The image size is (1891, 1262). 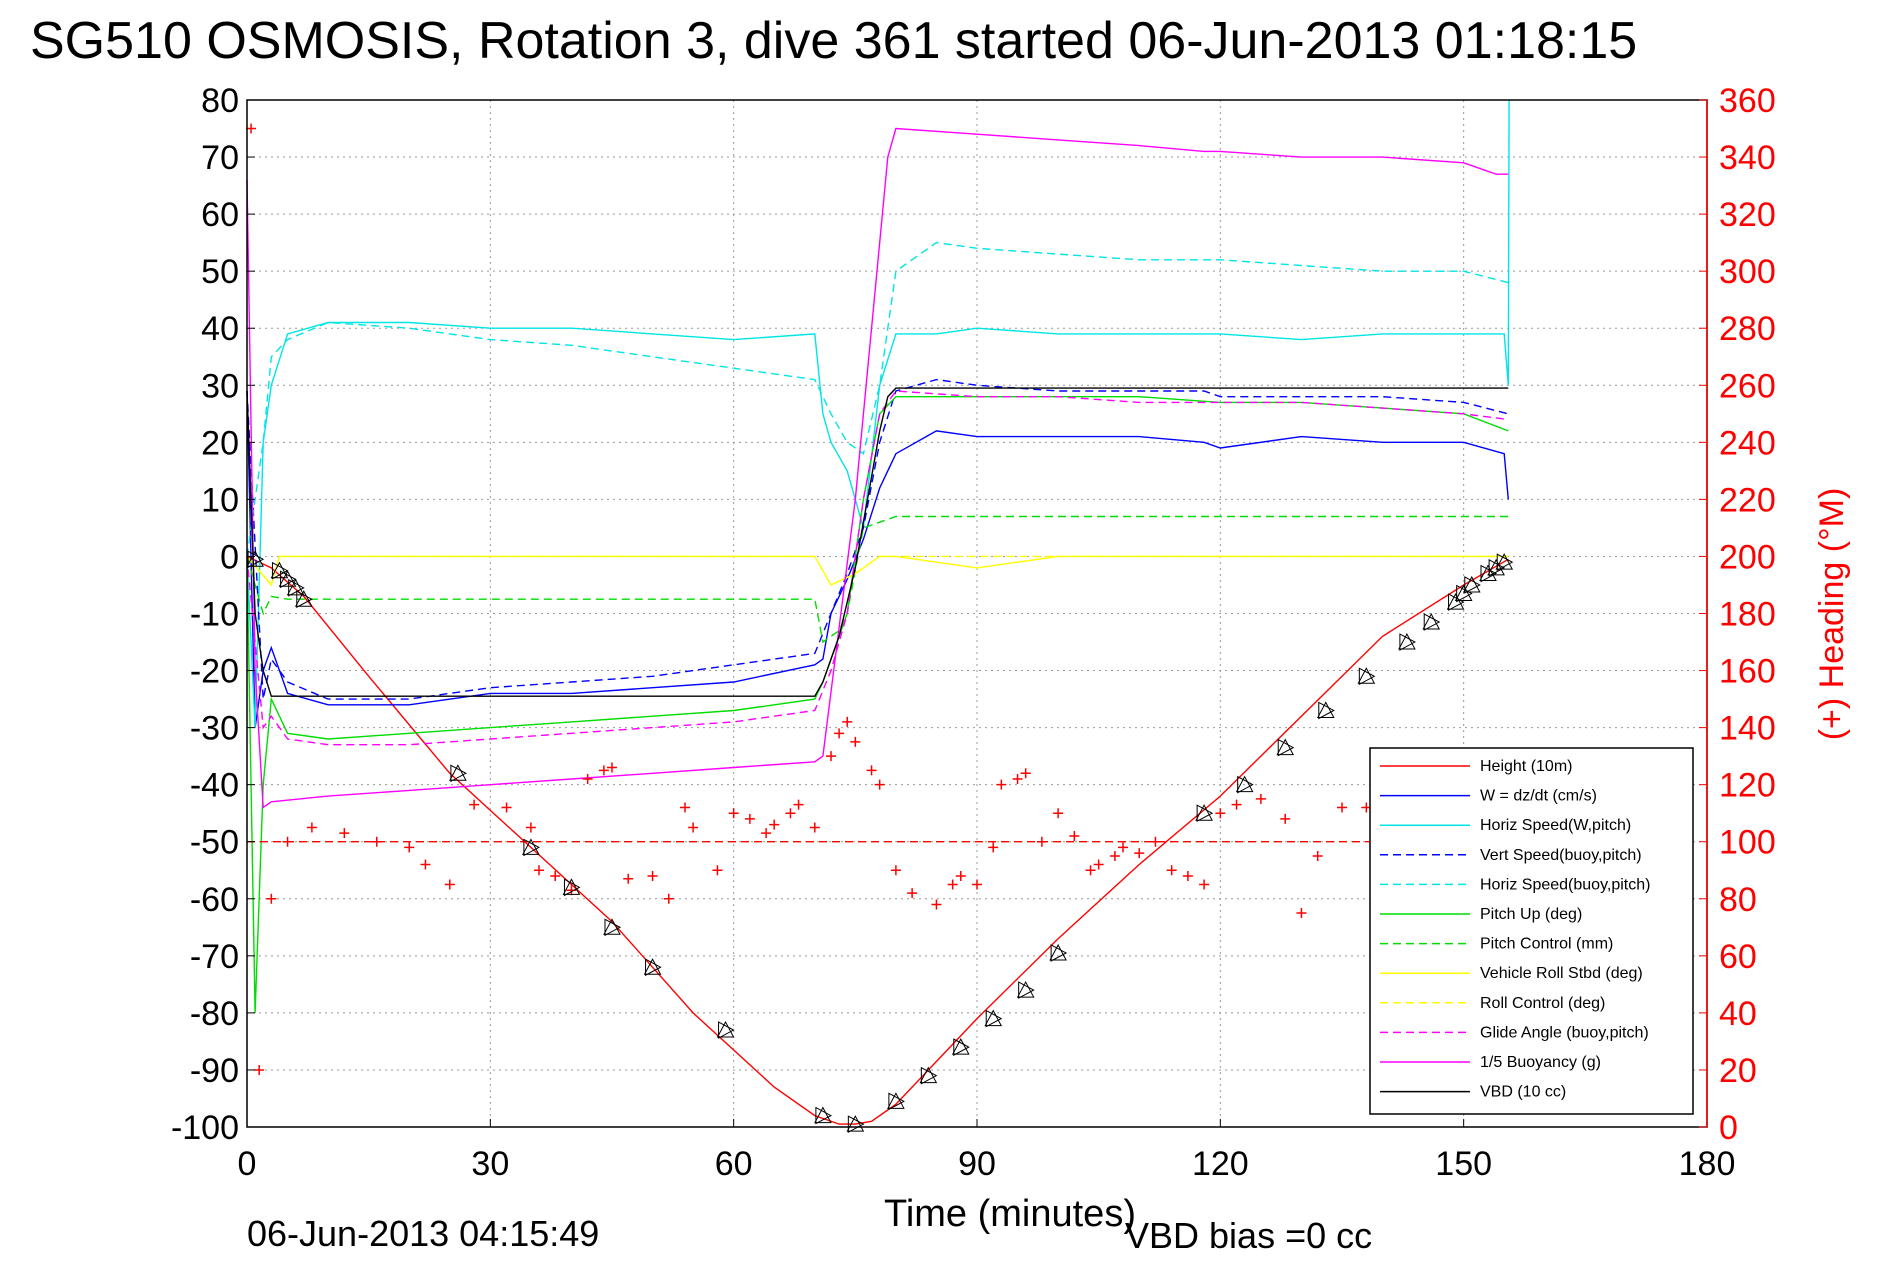 I want to click on y2-tick-label: 360, so click(x=1747, y=101).